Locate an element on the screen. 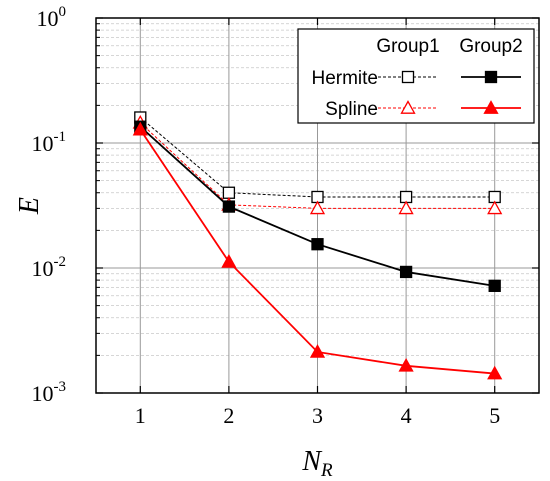 The image size is (550, 481). legend-sample-hermite-group1 is located at coordinates (408, 77).